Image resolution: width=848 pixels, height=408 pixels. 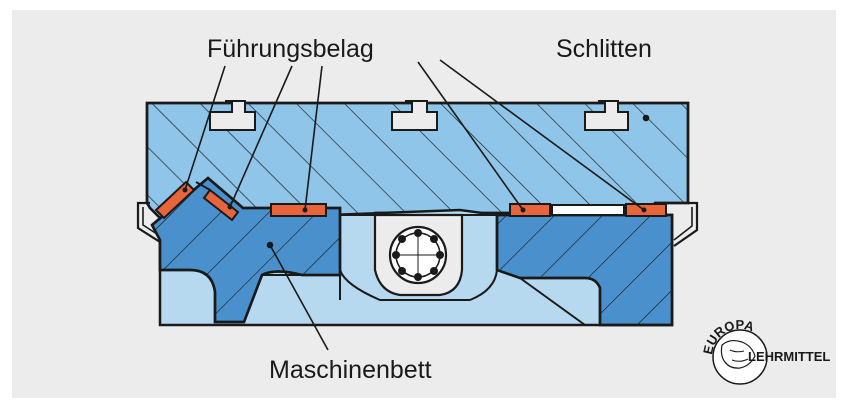 What do you see at coordinates (789, 356) in the screenshot?
I see `logo-side-text: LEHRMITTEL` at bounding box center [789, 356].